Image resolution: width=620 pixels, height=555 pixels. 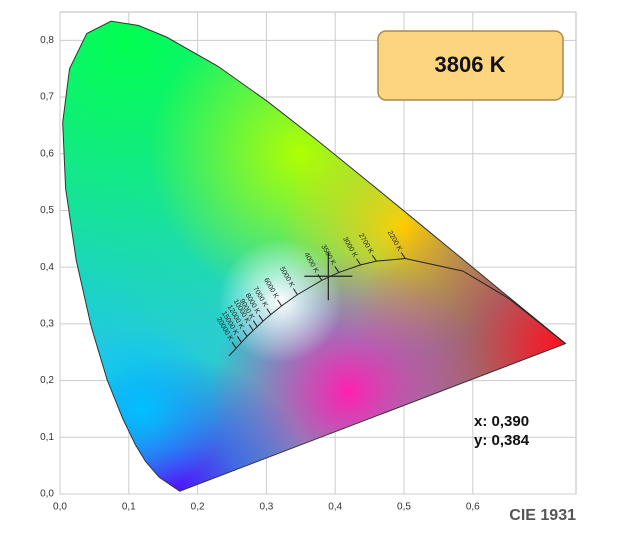 I want to click on cct-badge, so click(x=470, y=65).